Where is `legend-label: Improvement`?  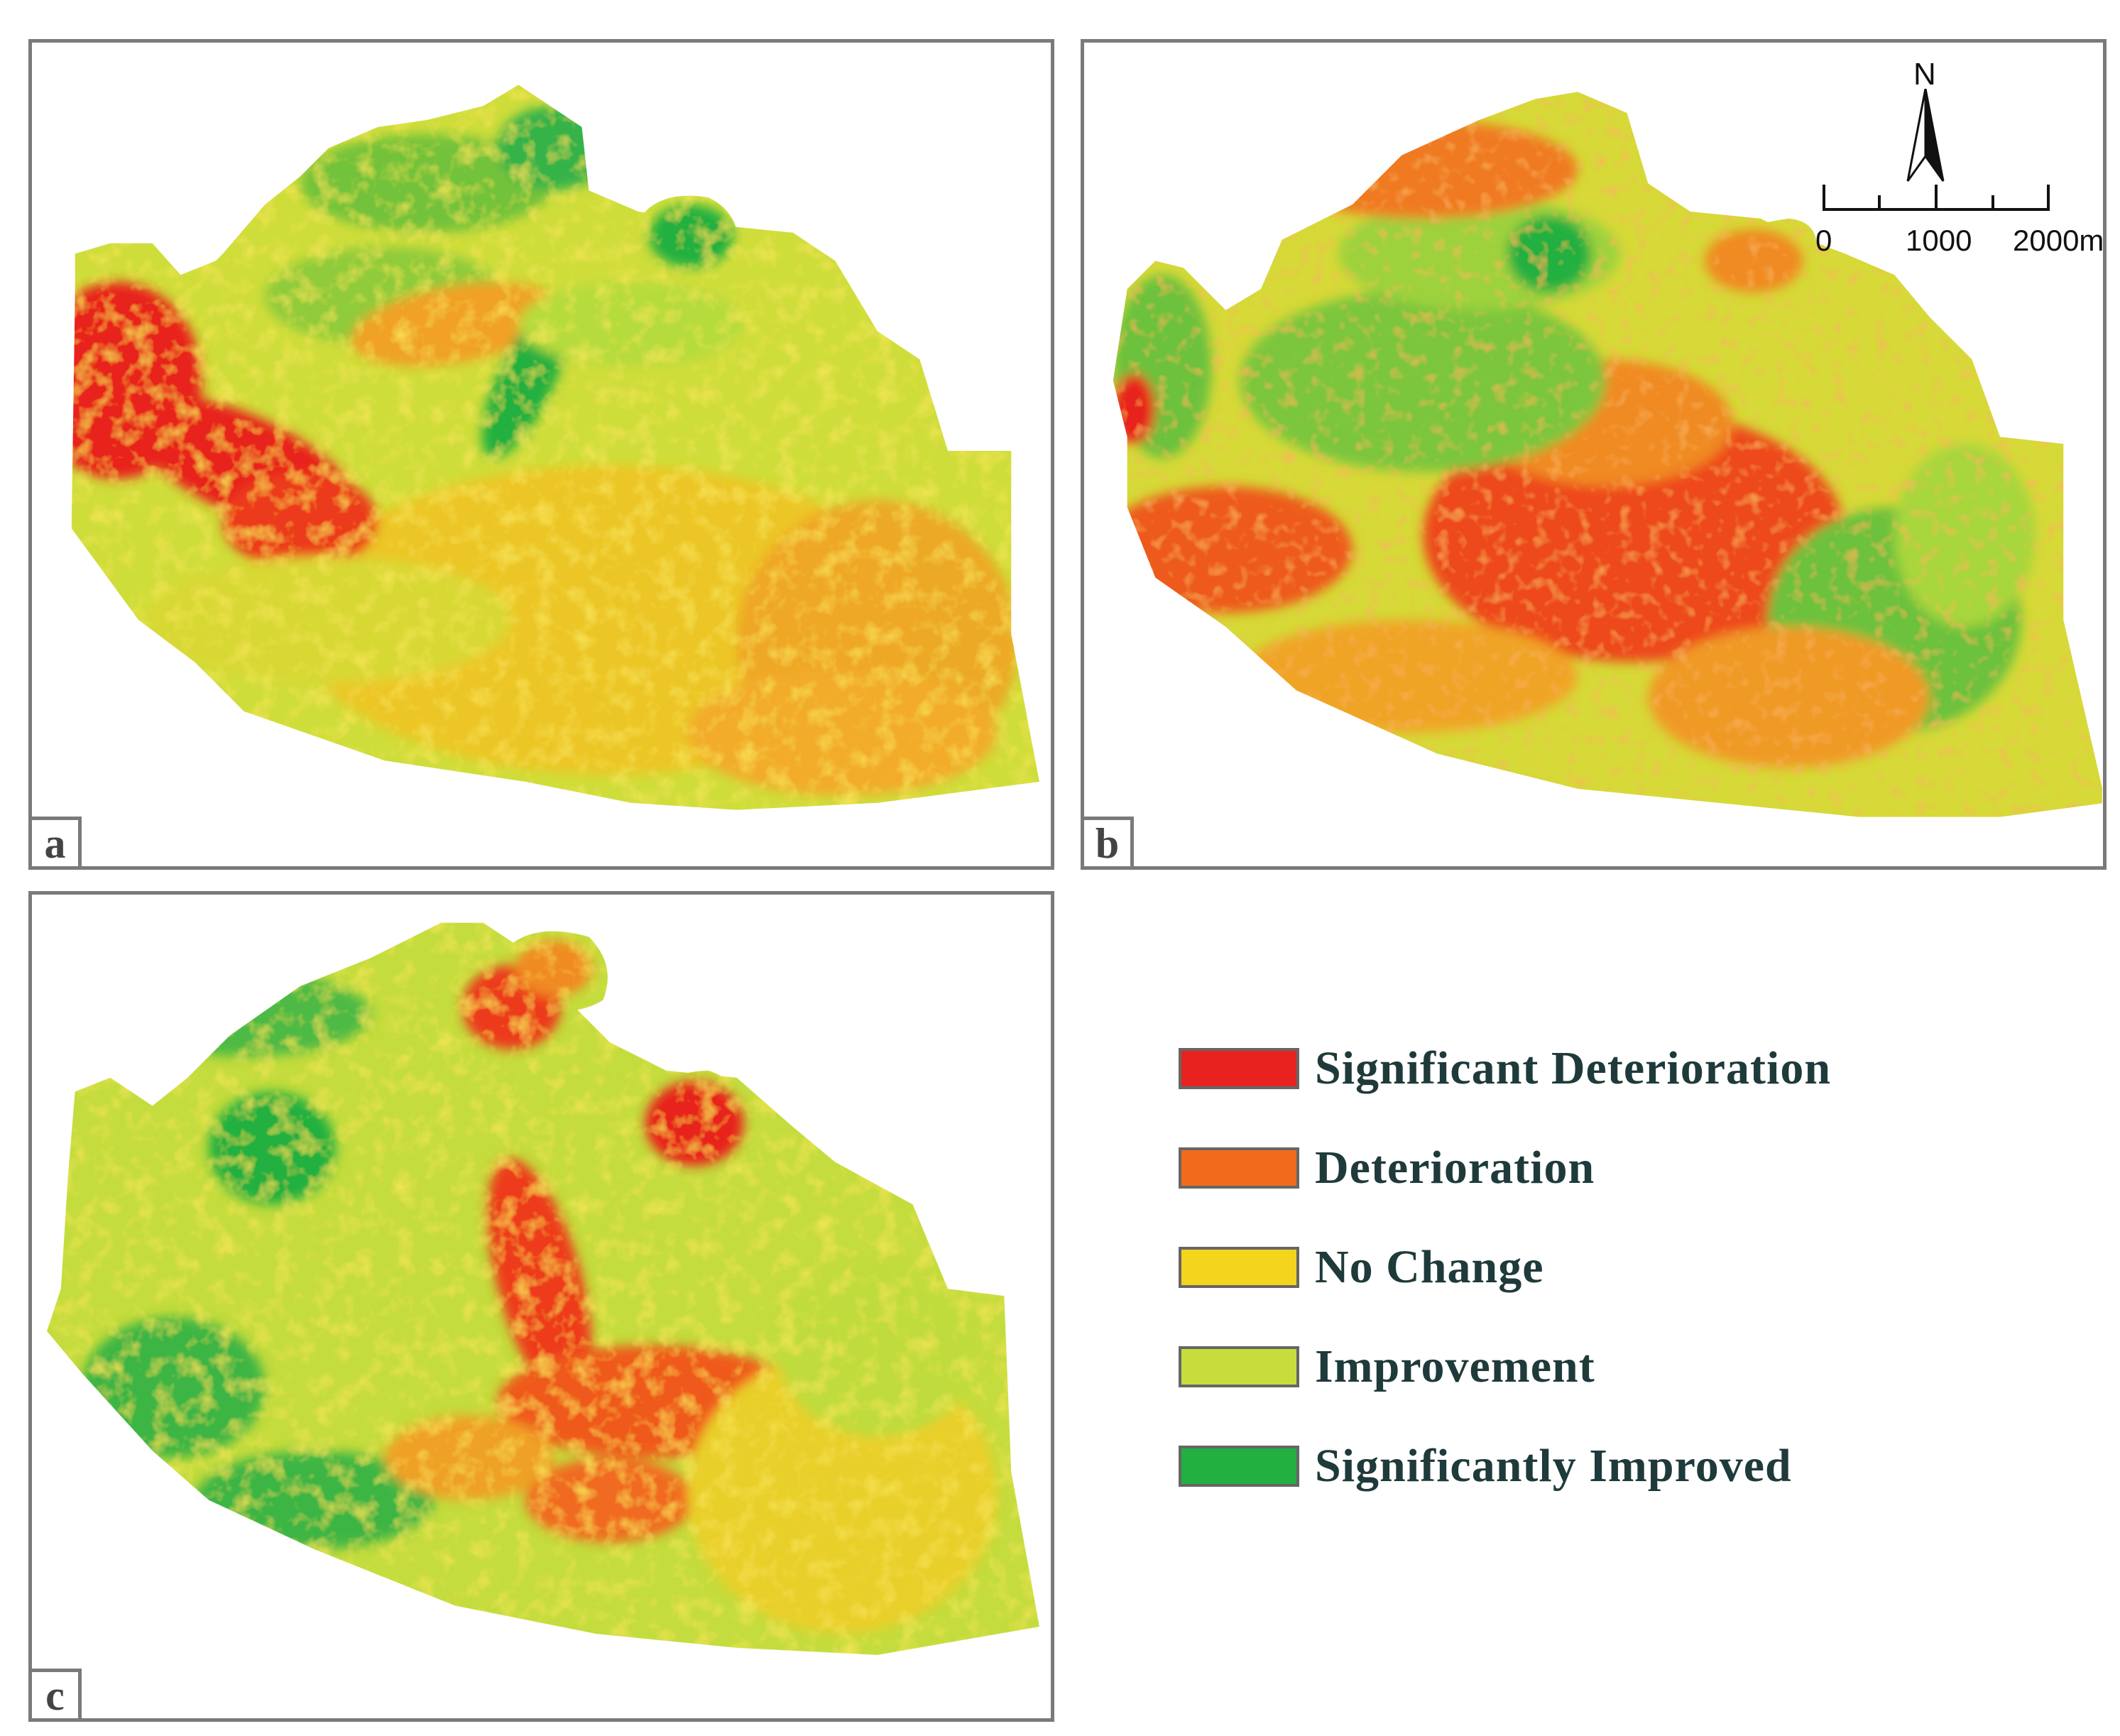
legend-label: Improvement is located at coordinates (1455, 1366).